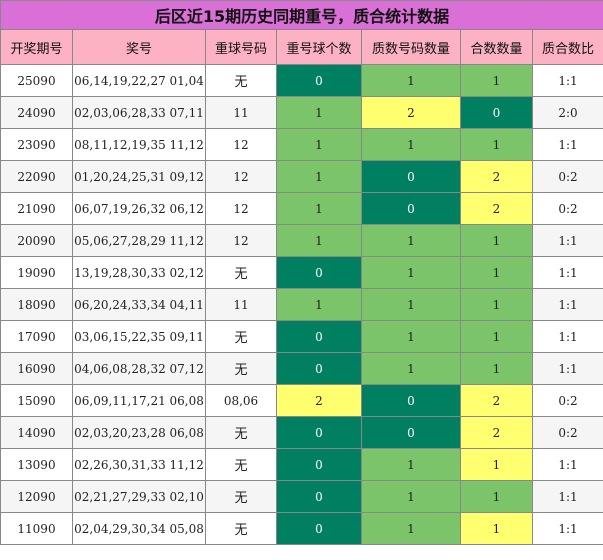  What do you see at coordinates (139, 240) in the screenshot?
I see `numbers-cell: 05,06,27,28,29 11,12` at bounding box center [139, 240].